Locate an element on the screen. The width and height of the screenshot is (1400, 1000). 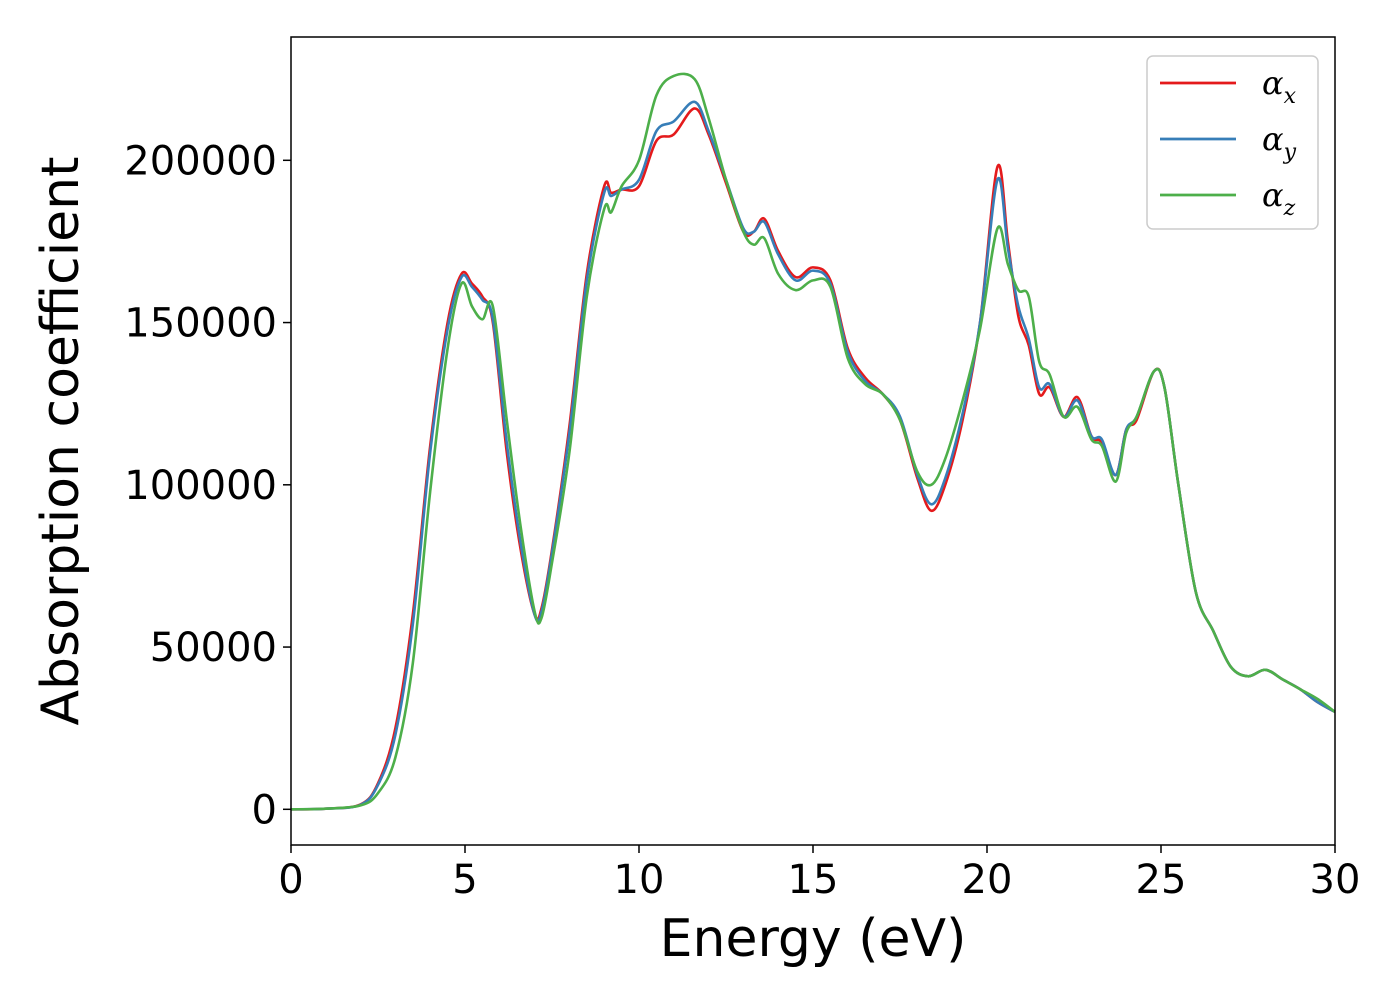
x-tick-label: 15 is located at coordinates (813, 880).